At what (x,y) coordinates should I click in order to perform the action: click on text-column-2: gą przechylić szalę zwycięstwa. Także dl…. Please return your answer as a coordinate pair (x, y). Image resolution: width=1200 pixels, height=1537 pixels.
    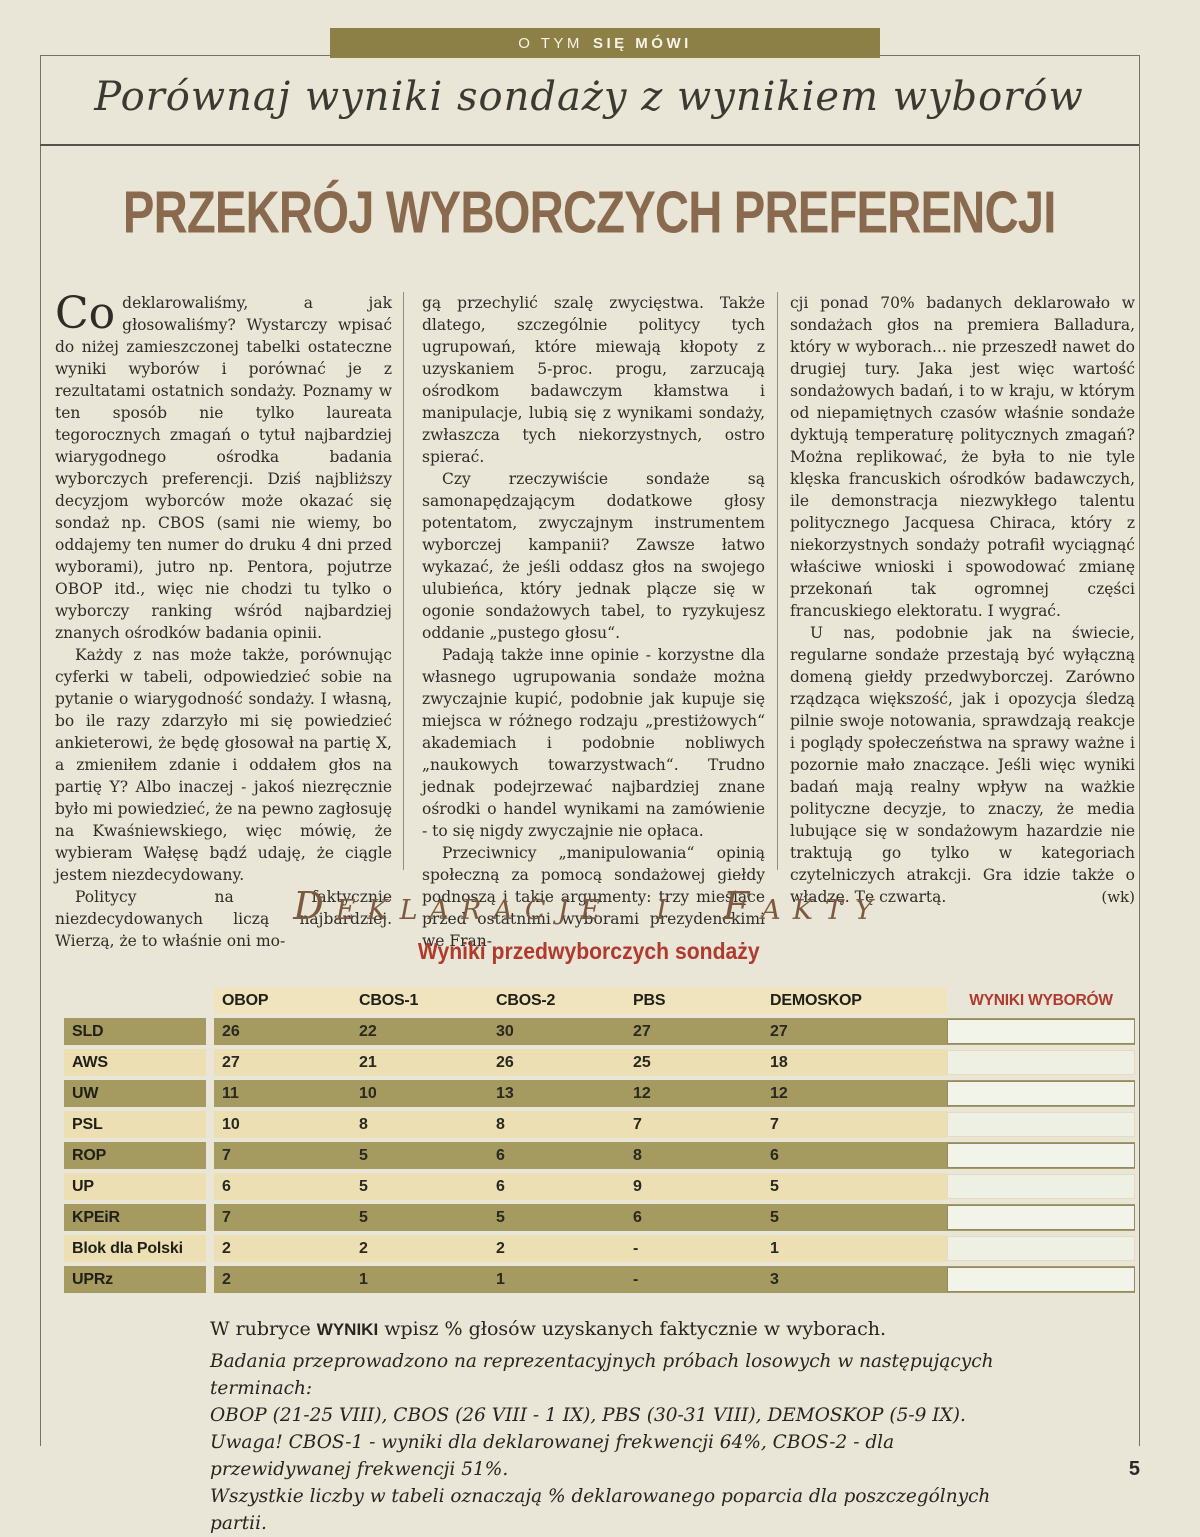
    Looking at the image, I should click on (593, 622).